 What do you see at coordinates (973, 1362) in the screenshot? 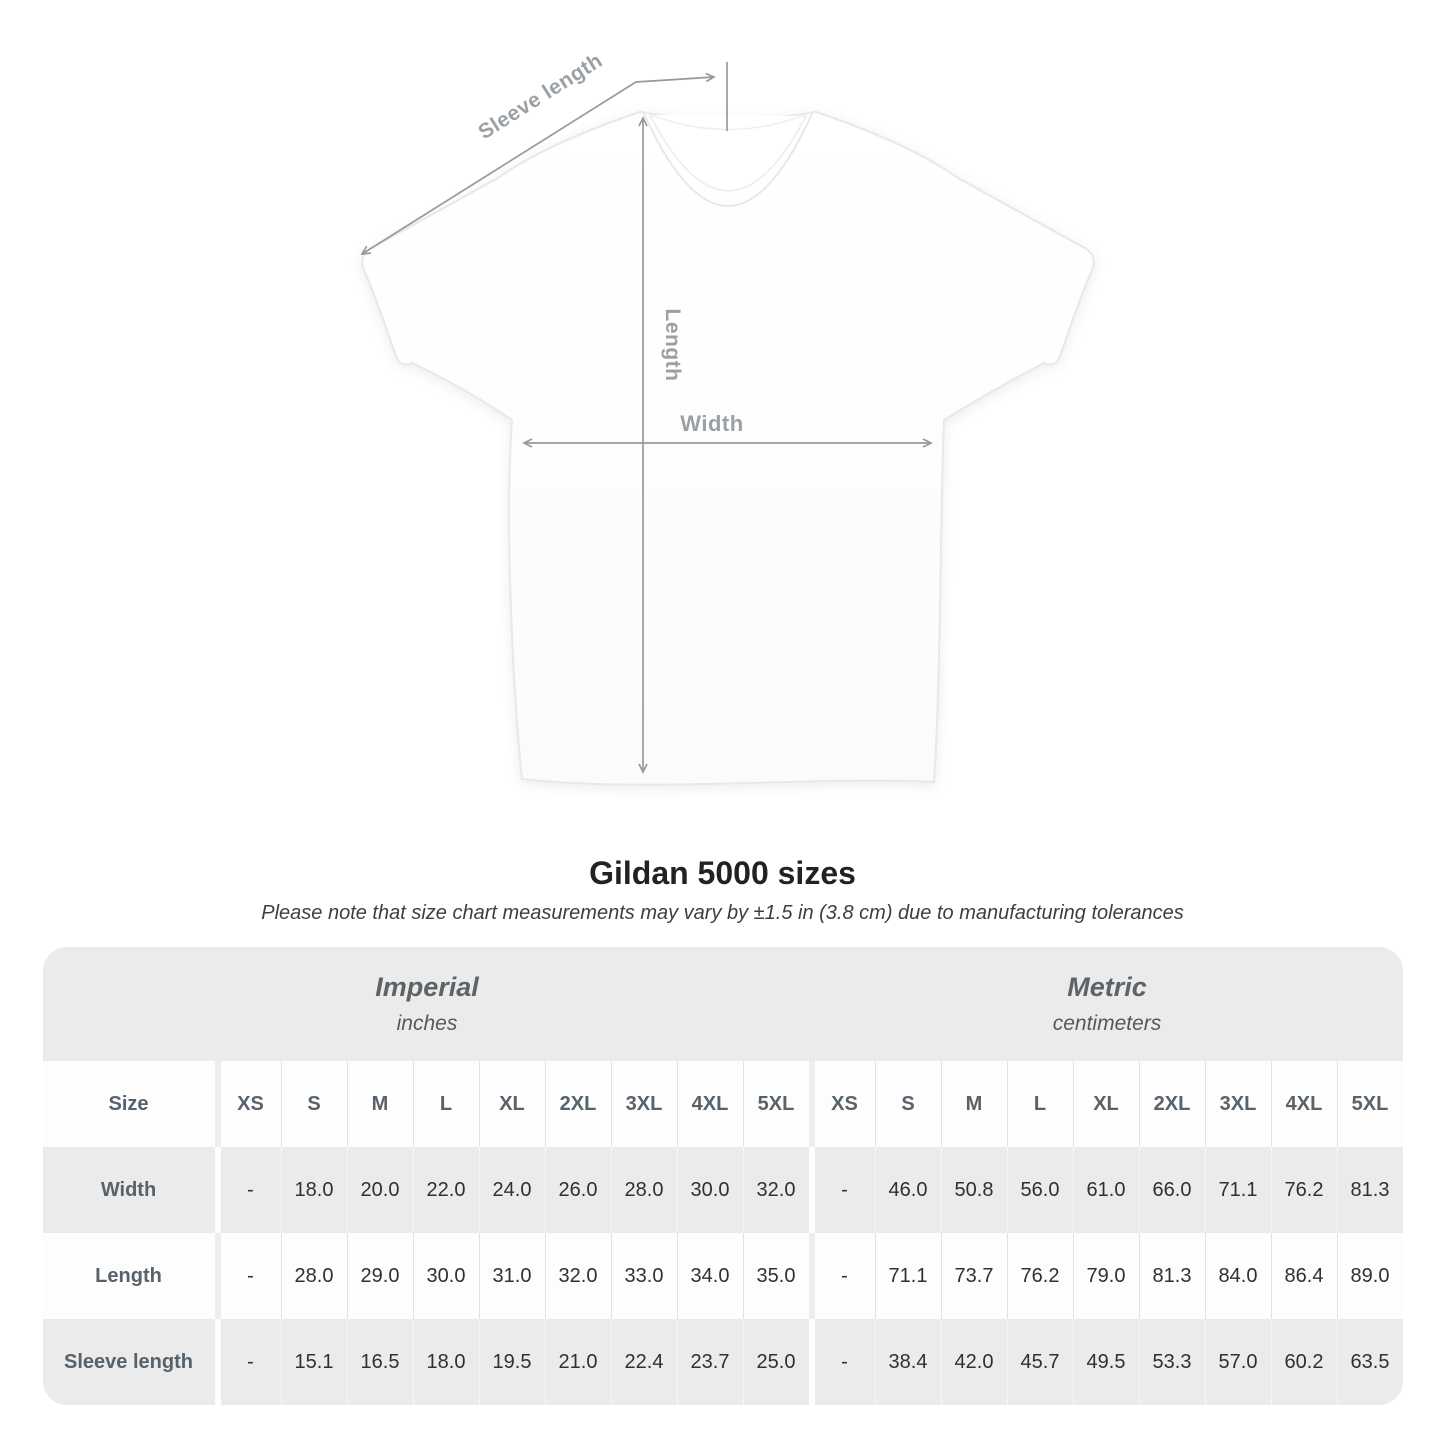
I see `value-cell: 42.0` at bounding box center [973, 1362].